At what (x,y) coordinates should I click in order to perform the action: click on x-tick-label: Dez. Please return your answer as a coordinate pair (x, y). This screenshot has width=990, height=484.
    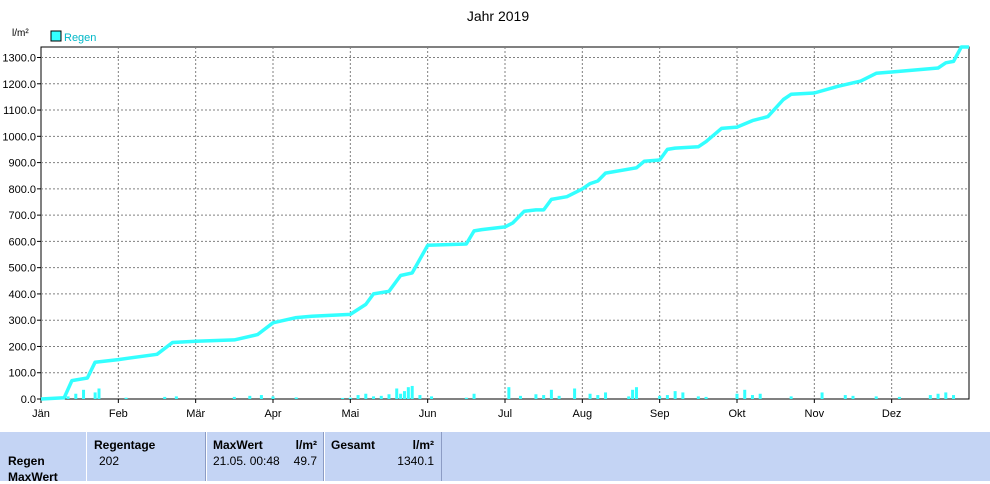
    Looking at the image, I should click on (892, 414).